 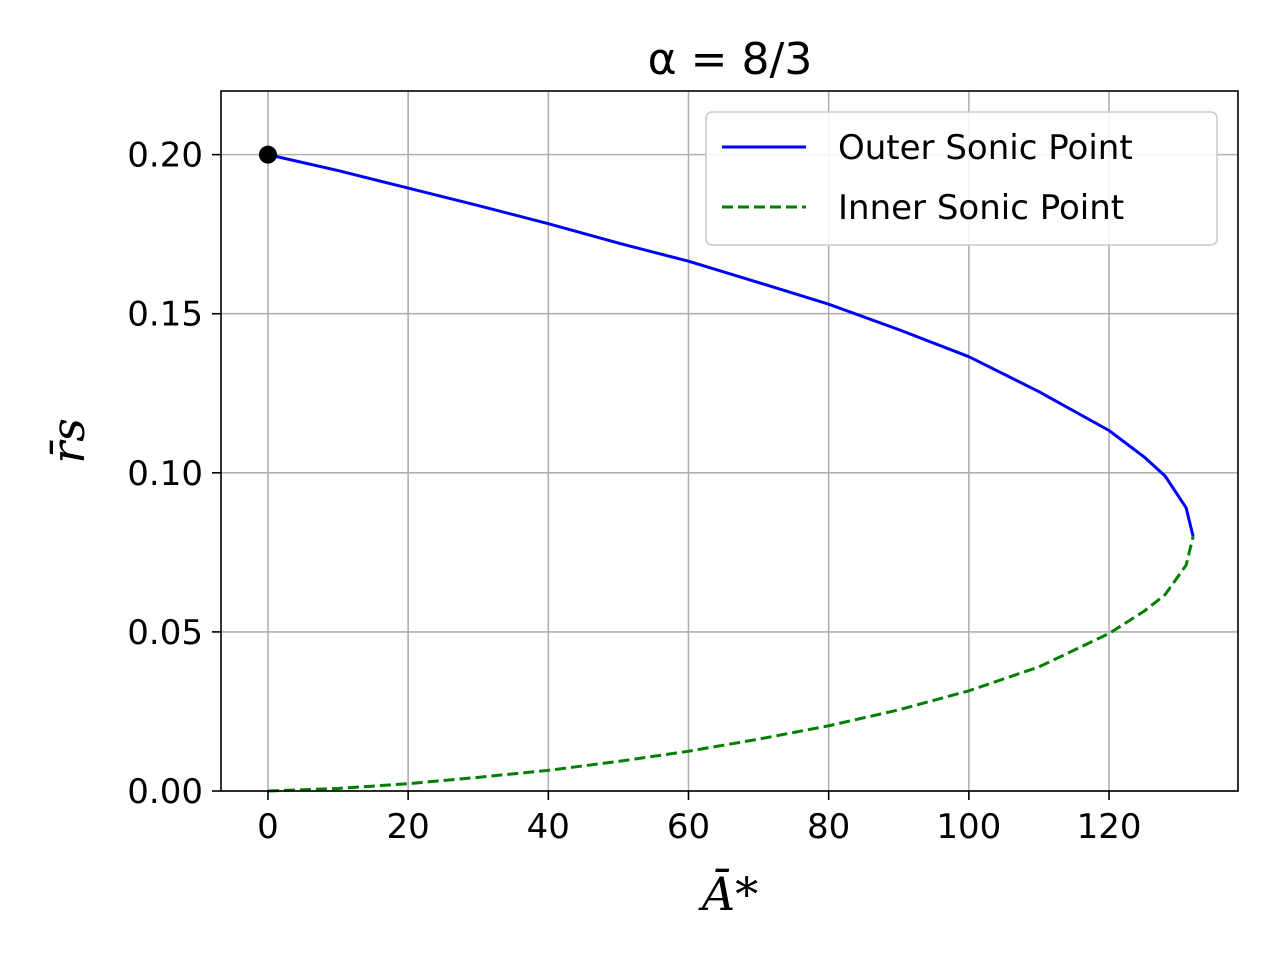 I want to click on x-tick-label: 100, so click(x=968, y=827).